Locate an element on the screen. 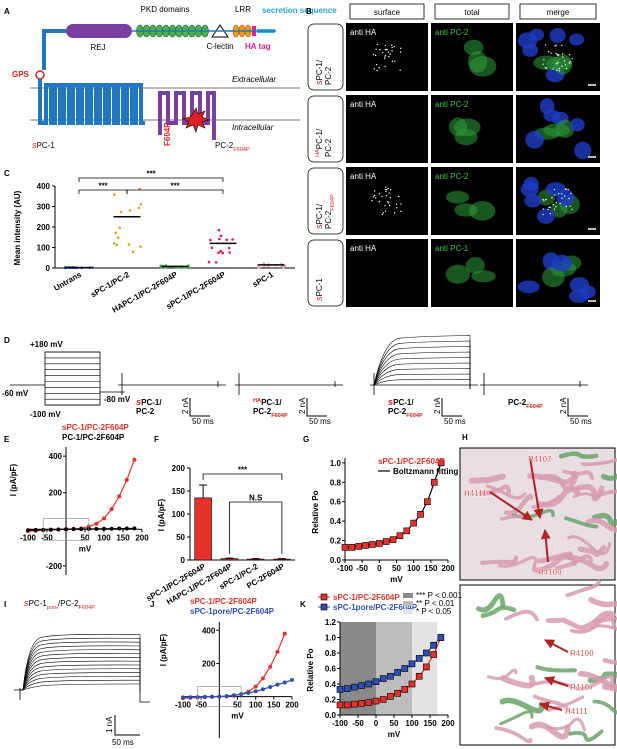 This screenshot has width=617, height=749. y-tick-label: -200 is located at coordinates (54, 566).